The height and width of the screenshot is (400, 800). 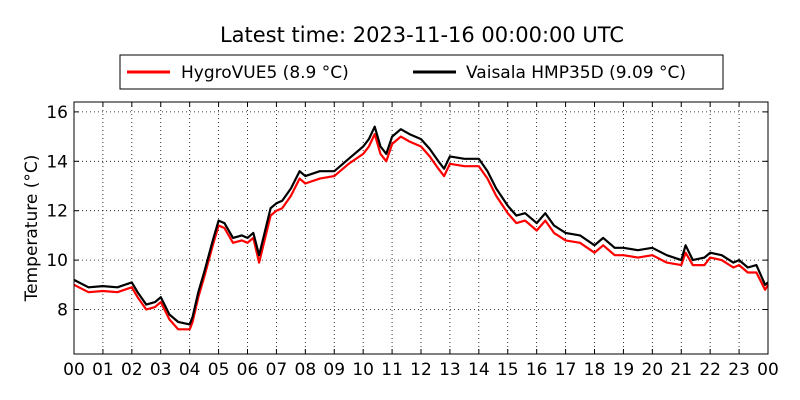 I want to click on x-tick-label: 08, so click(x=306, y=370).